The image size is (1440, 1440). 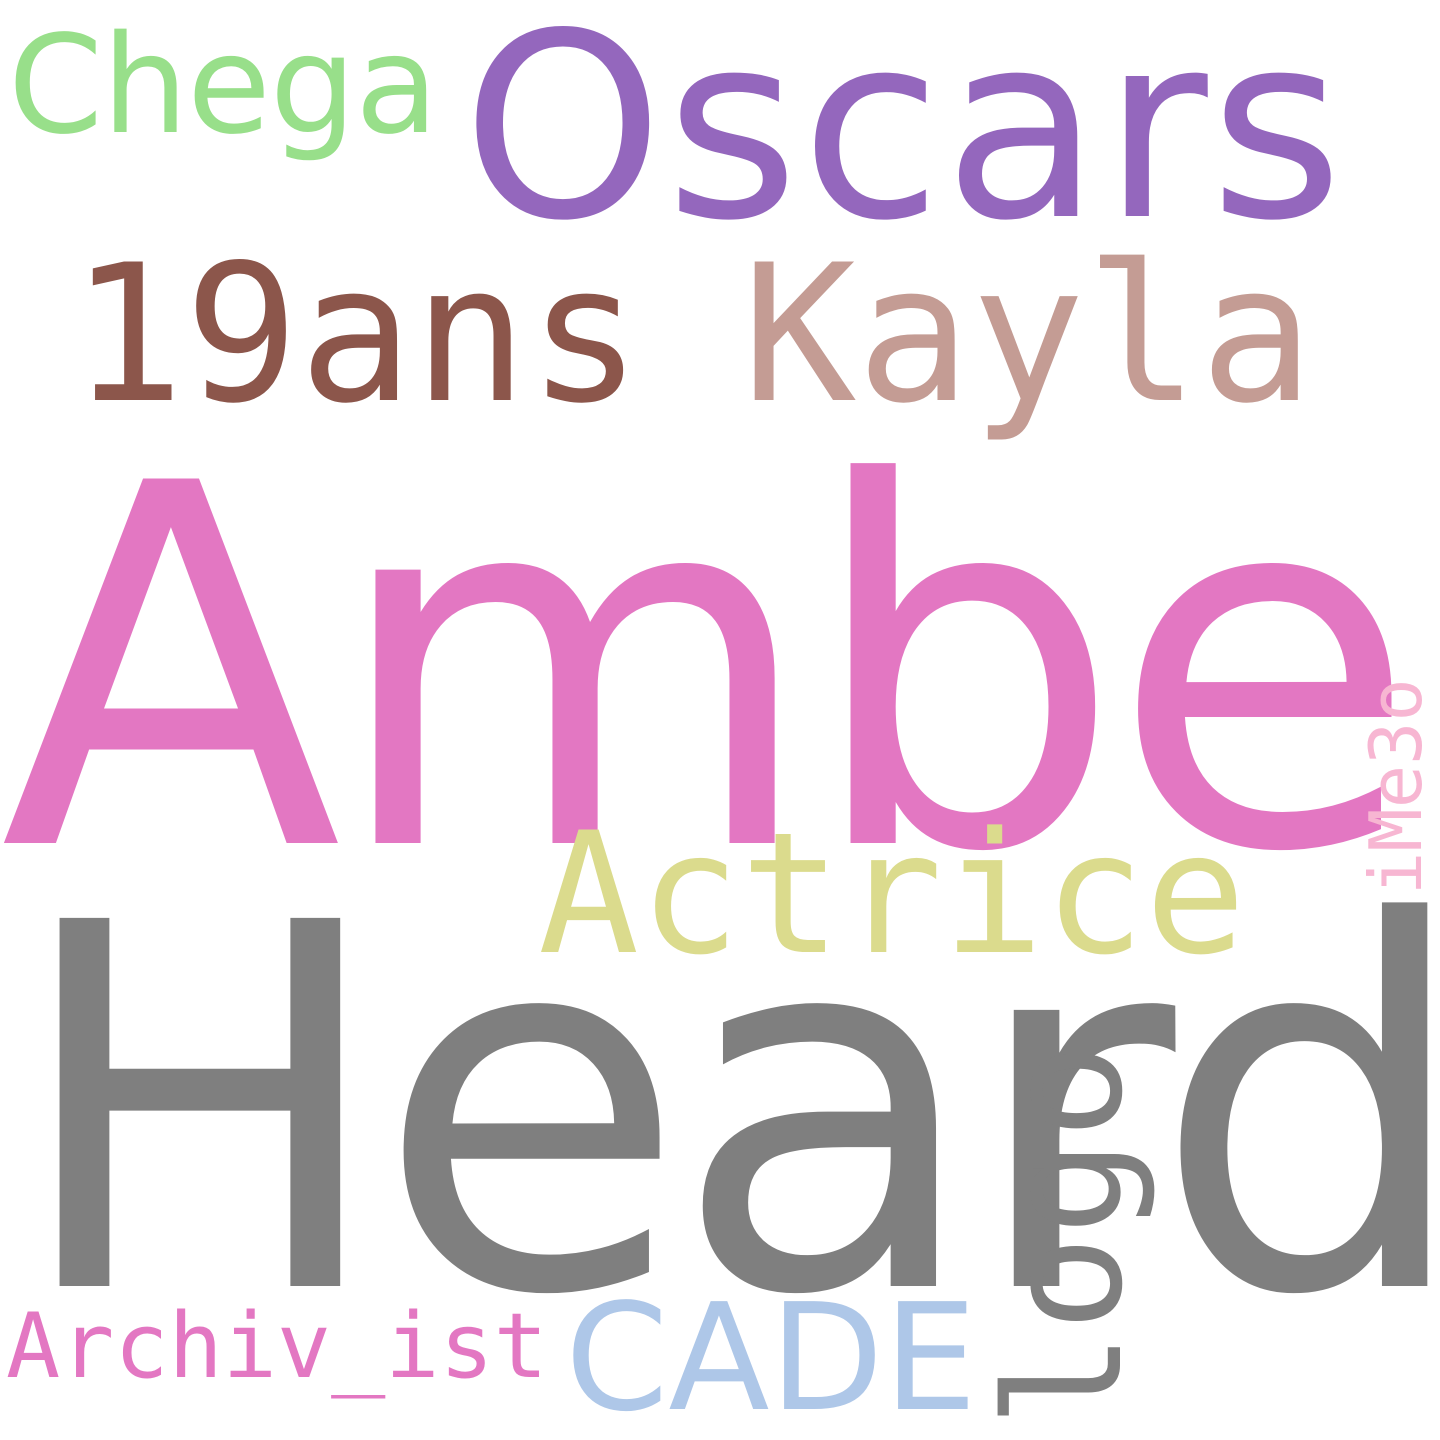 I want to click on word-cade: CADE, so click(x=771, y=1356).